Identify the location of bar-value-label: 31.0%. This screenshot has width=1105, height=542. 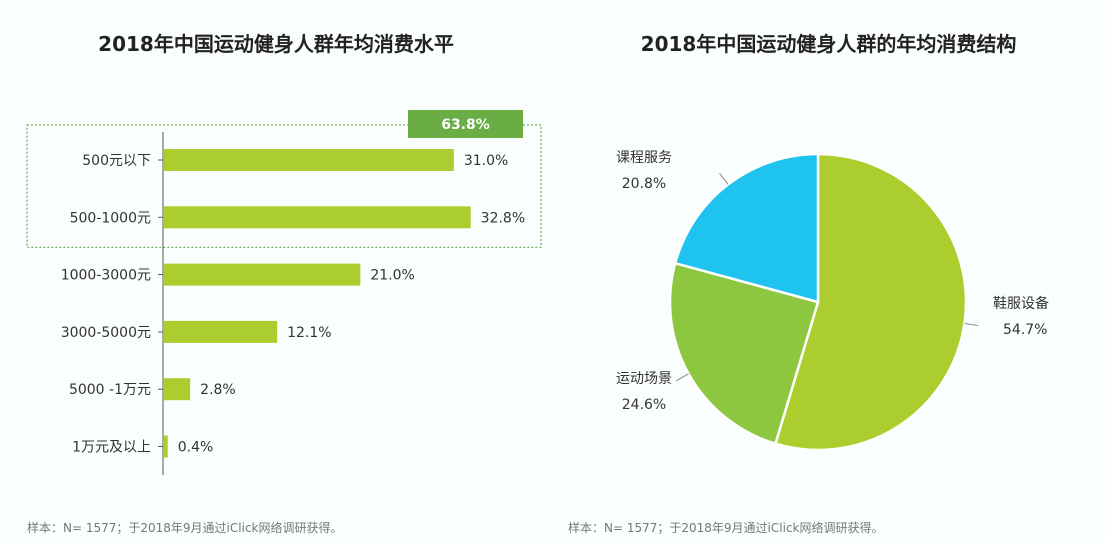
(486, 161).